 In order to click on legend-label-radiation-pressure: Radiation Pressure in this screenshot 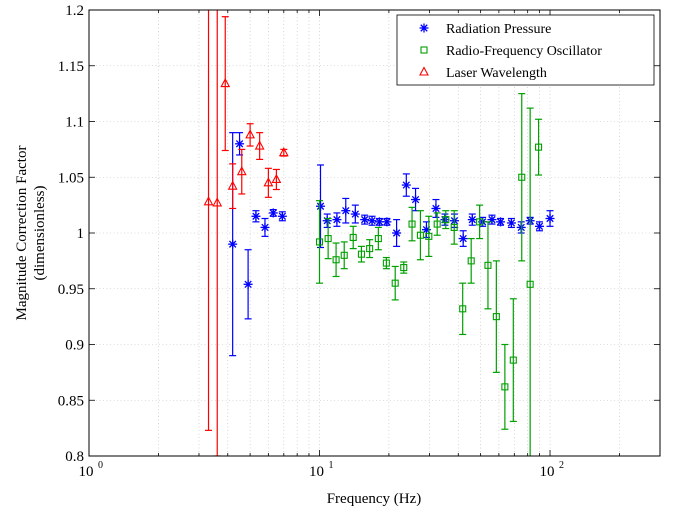, I will do `click(498, 29)`.